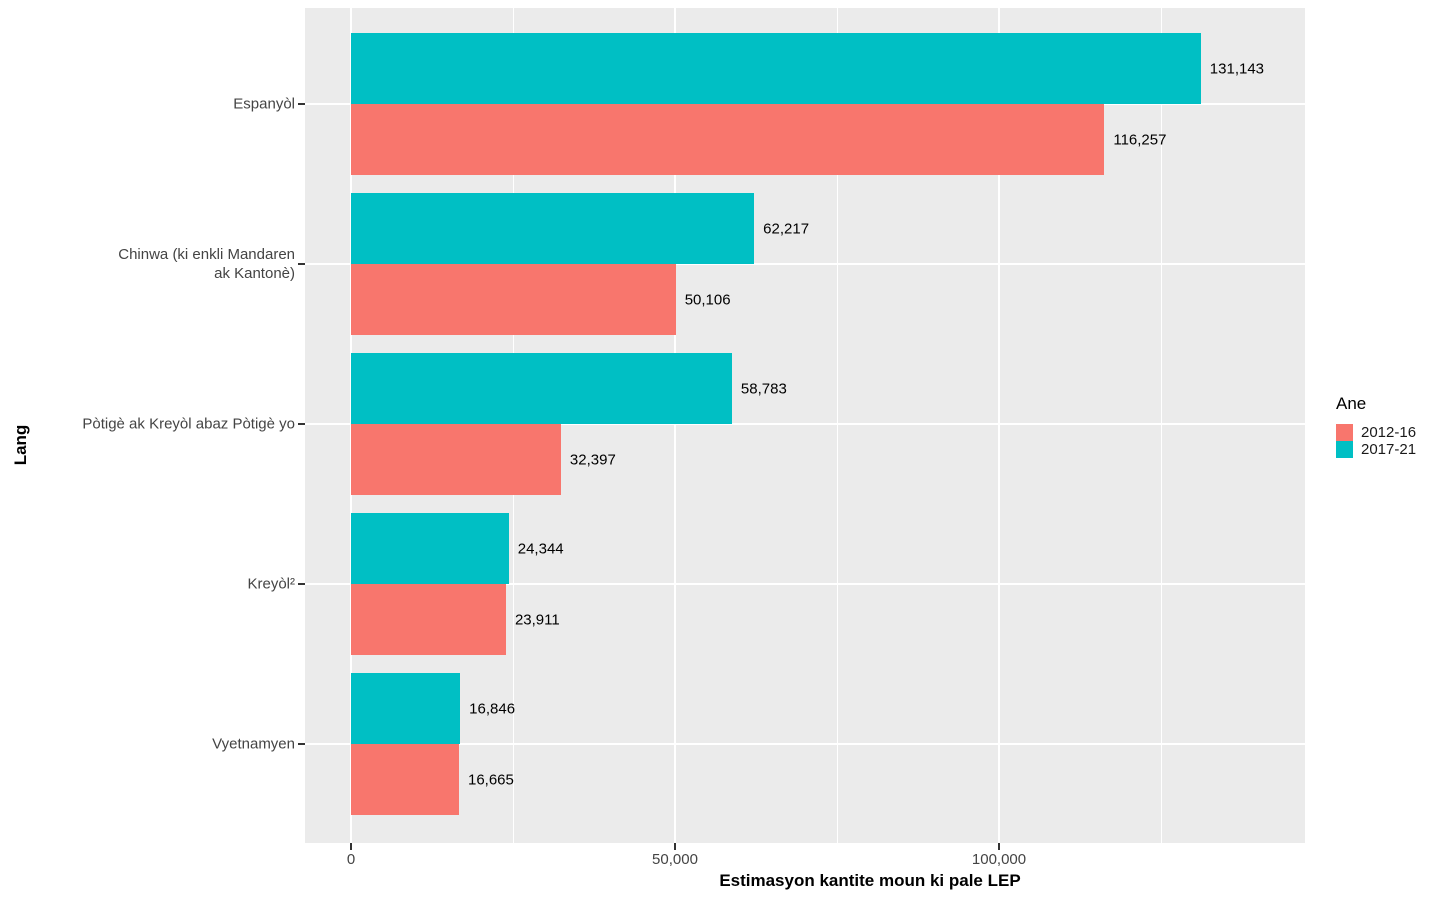 The width and height of the screenshot is (1440, 900). I want to click on bar-value-label: 32,397, so click(592, 459).